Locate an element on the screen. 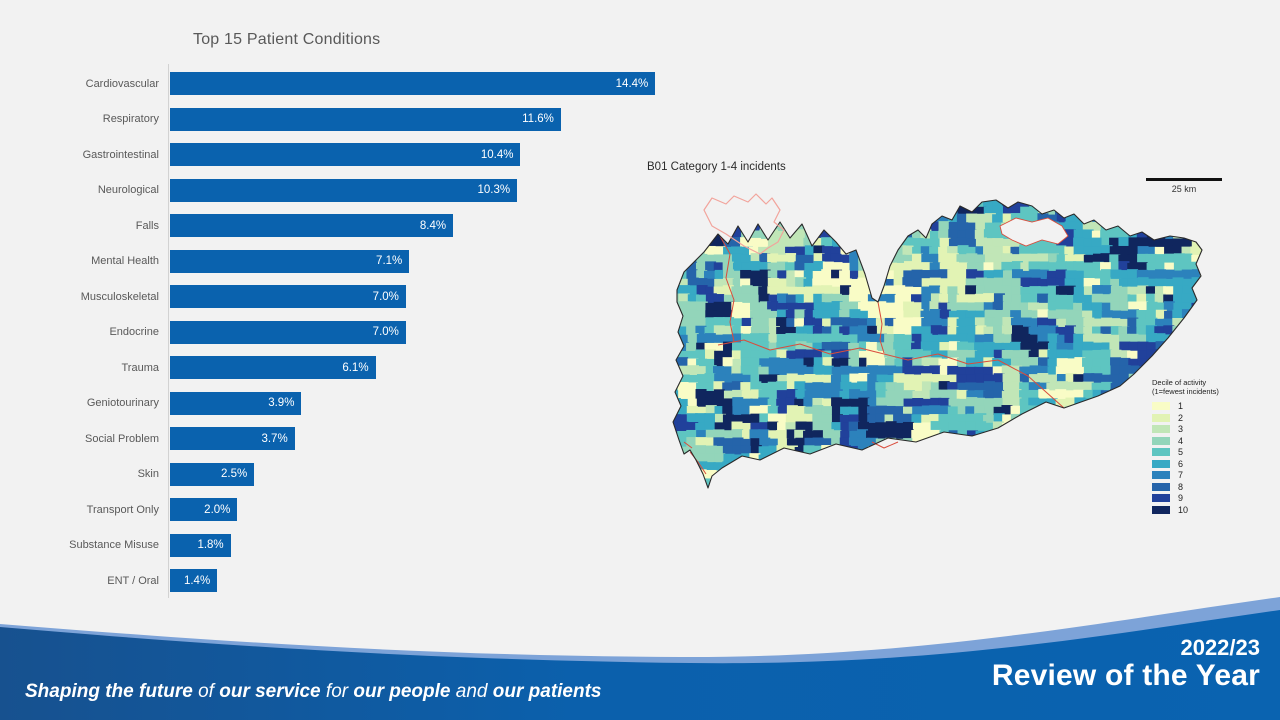  bar-category-label: Falls is located at coordinates (147, 225).